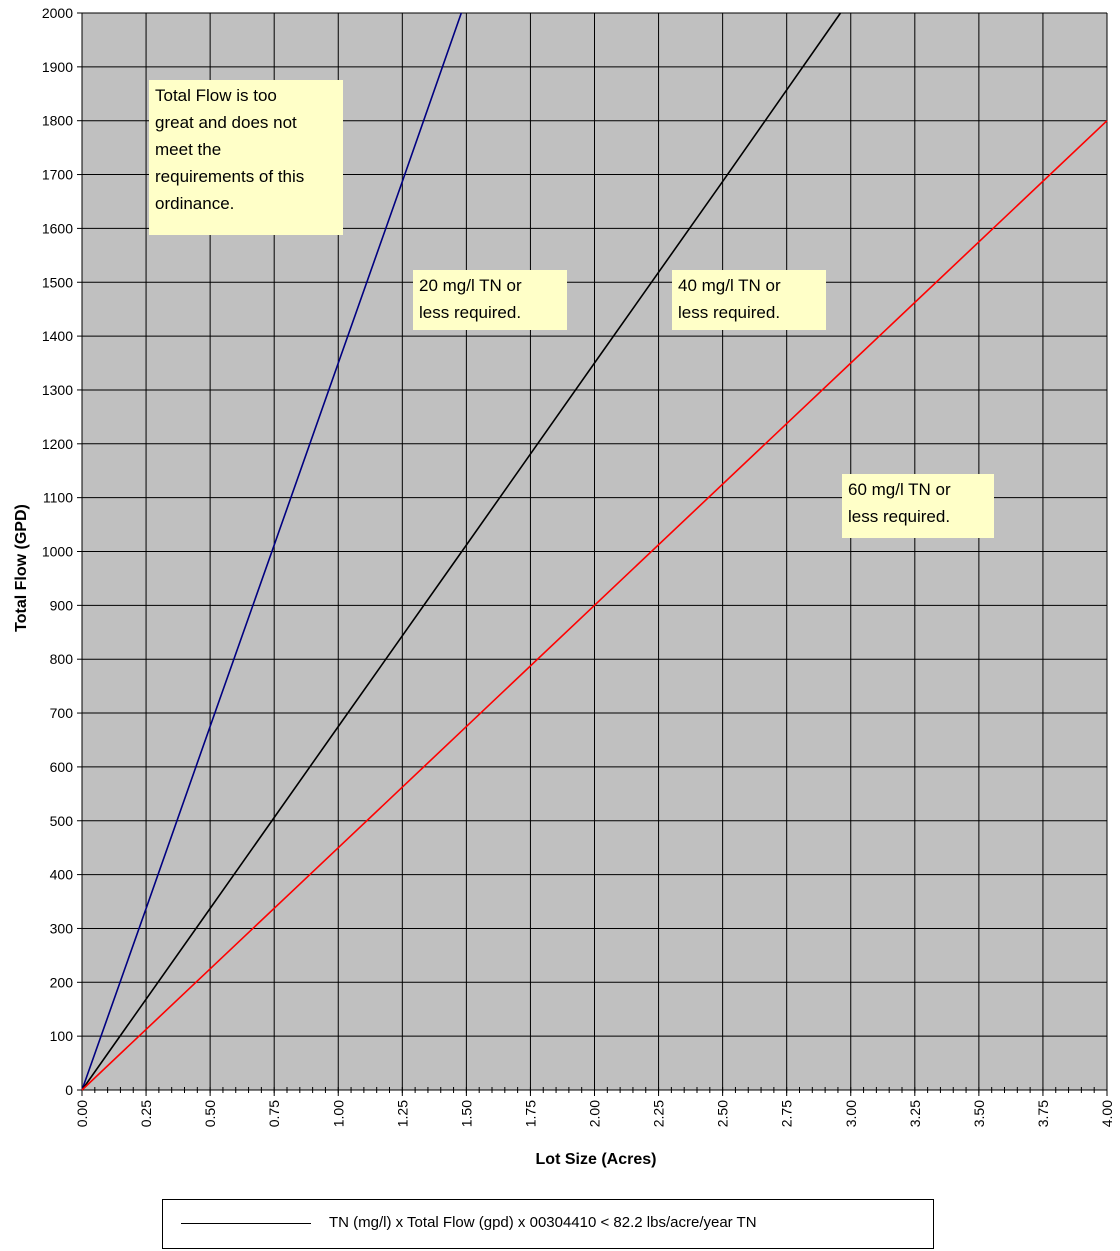 This screenshot has width=1120, height=1251. Describe the element at coordinates (851, 1113) in the screenshot. I see `x-tick-label: 3.00` at that location.